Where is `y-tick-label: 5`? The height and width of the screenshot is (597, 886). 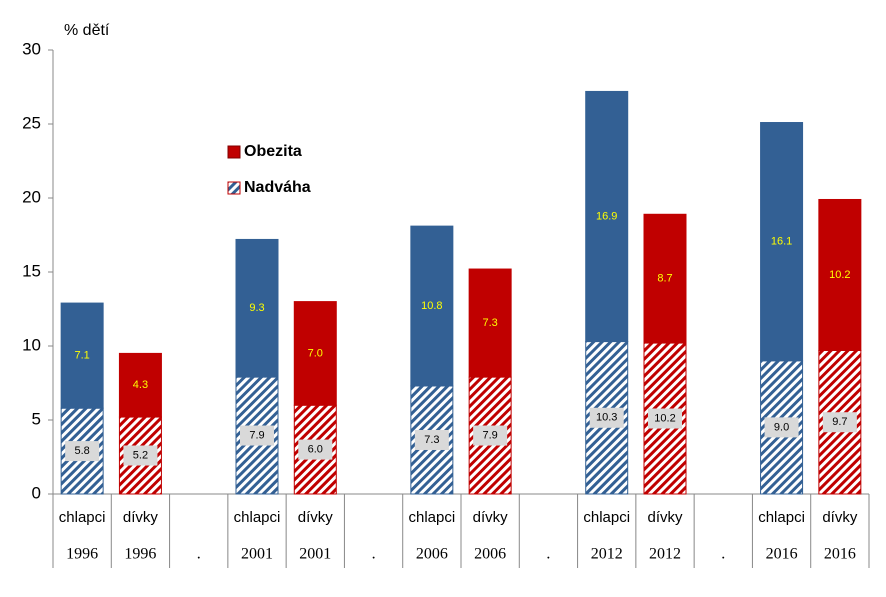 y-tick-label: 5 is located at coordinates (36, 418).